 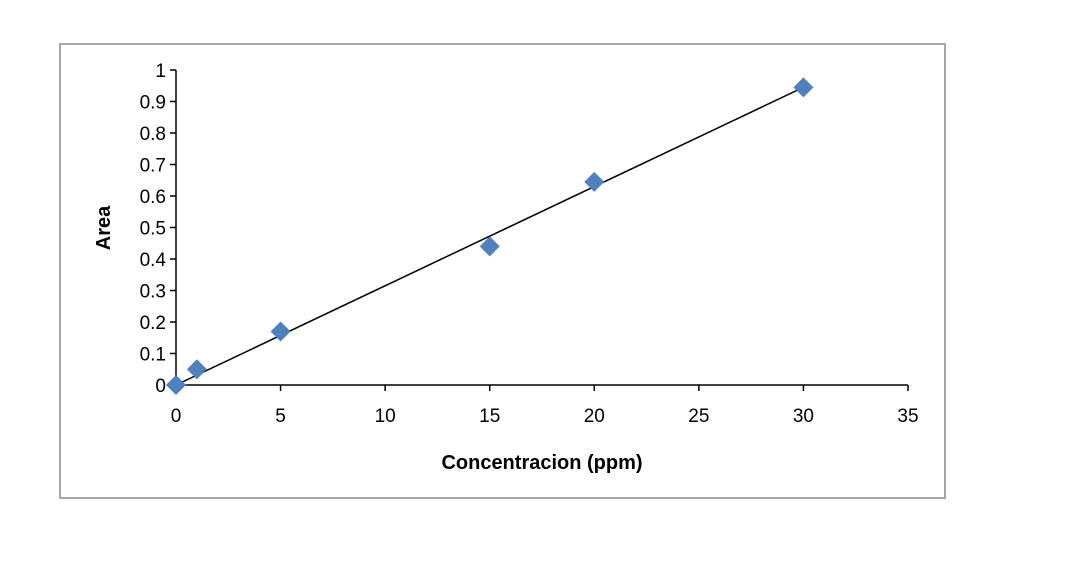 What do you see at coordinates (160, 386) in the screenshot?
I see `y-tick-label: 0` at bounding box center [160, 386].